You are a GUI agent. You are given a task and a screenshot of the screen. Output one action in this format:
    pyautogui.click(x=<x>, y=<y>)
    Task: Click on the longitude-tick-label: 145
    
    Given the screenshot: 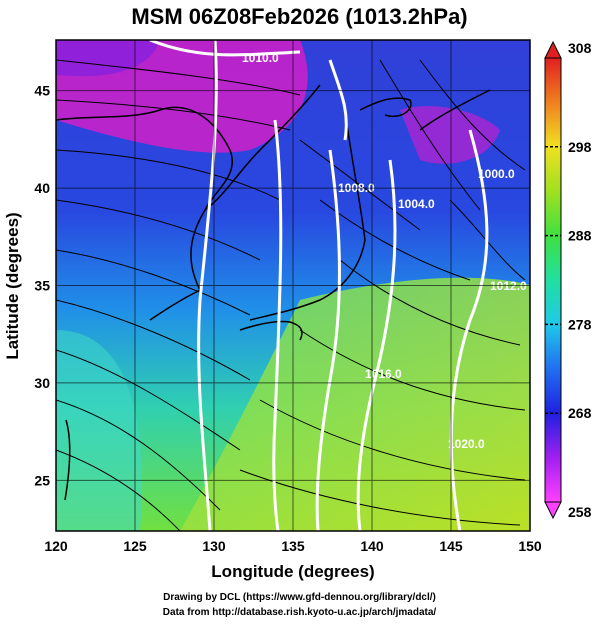 What is the action you would take?
    pyautogui.click(x=451, y=546)
    